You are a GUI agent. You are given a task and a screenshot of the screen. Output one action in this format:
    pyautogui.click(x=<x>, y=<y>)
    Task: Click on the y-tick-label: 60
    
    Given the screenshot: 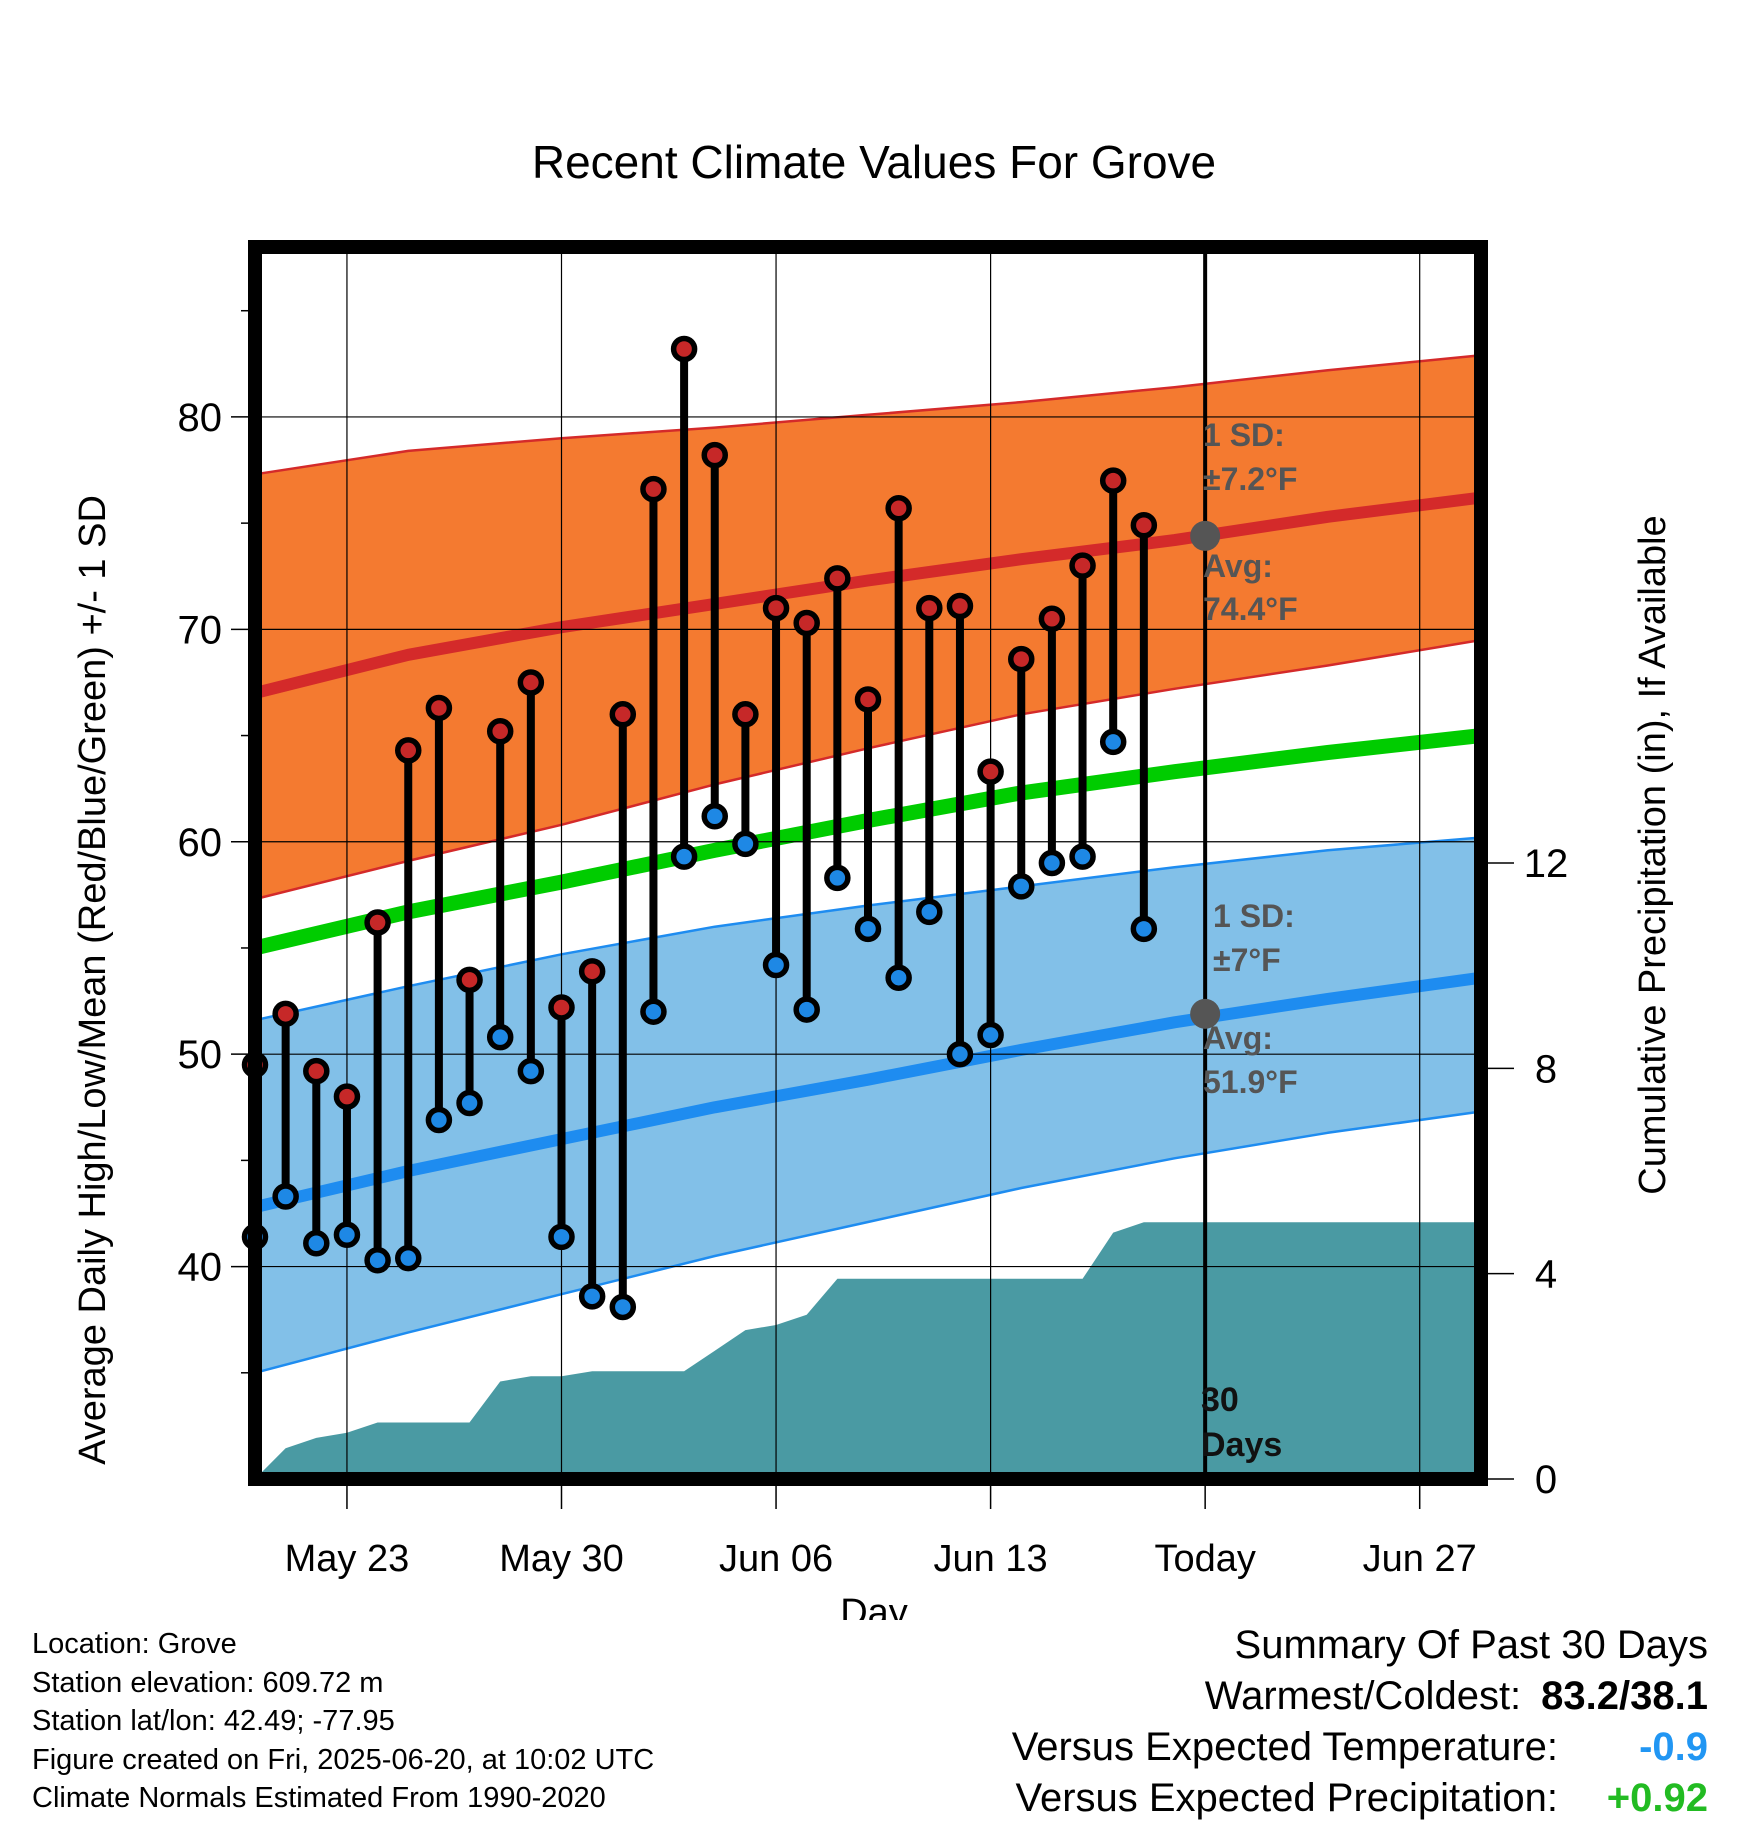 What is the action you would take?
    pyautogui.click(x=200, y=843)
    